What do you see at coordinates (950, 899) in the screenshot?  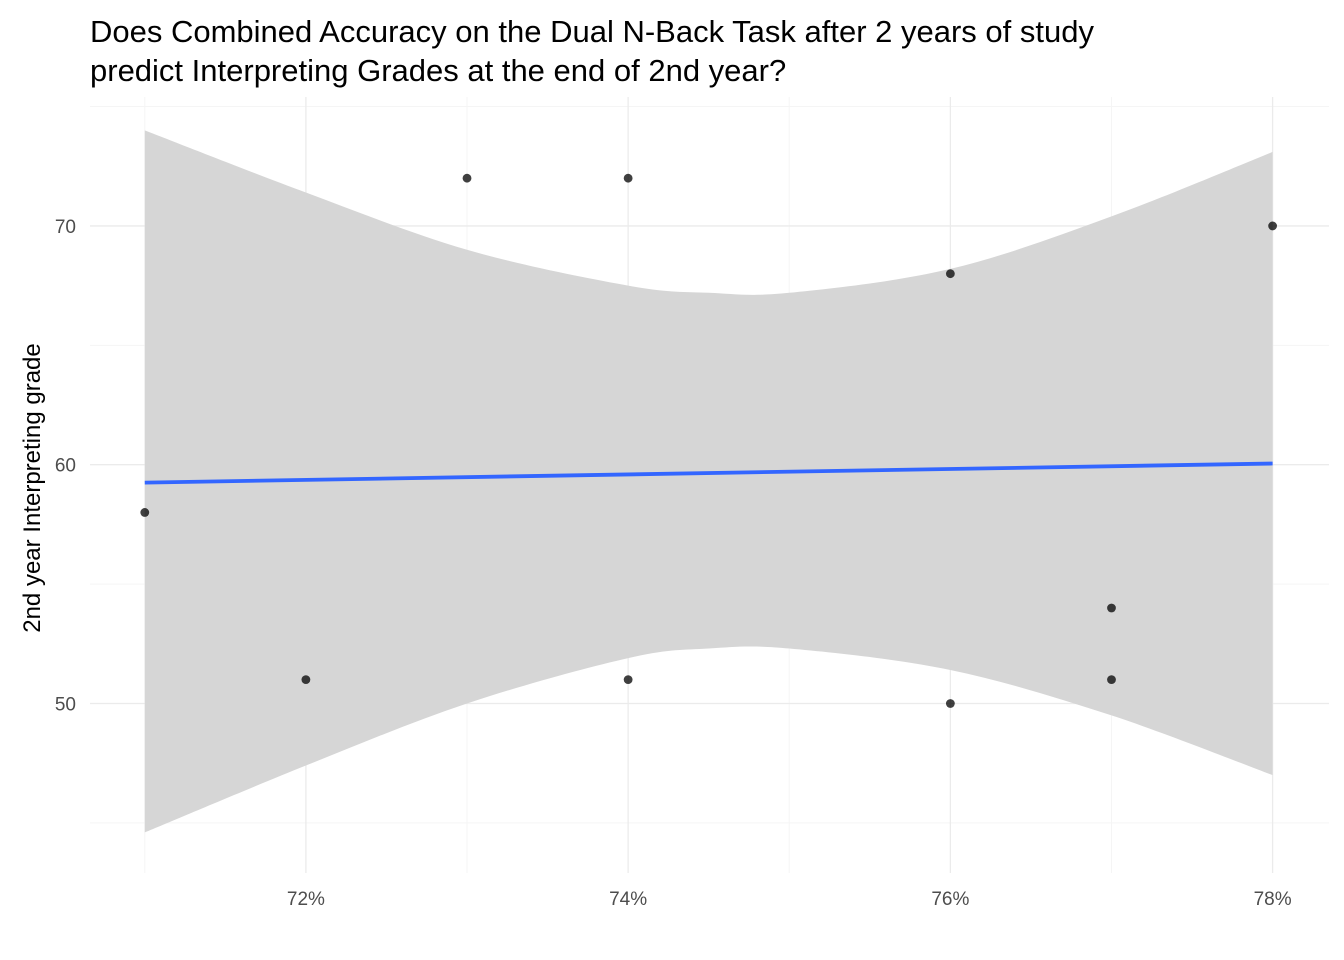 I see `x-tick-label: 76%` at bounding box center [950, 899].